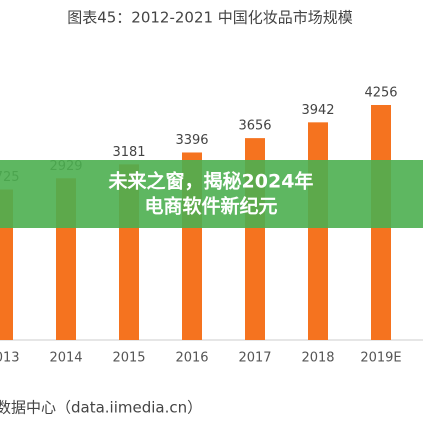  What do you see at coordinates (65, 358) in the screenshot?
I see `x-tick-label: 2014` at bounding box center [65, 358].